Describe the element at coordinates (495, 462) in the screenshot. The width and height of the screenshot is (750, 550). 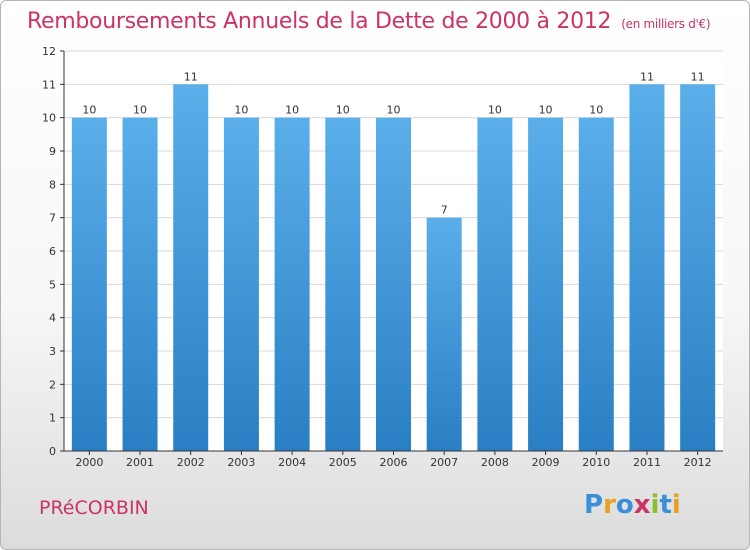
I see `x-tick-label: 2008` at that location.